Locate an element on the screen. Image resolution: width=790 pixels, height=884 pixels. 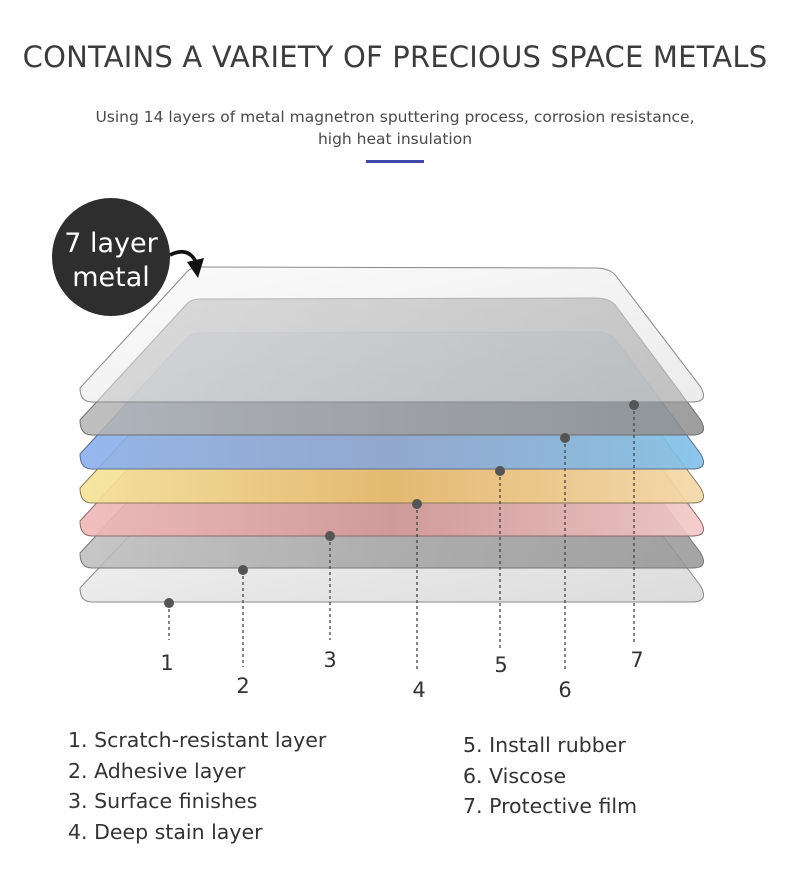
legend-item-7: 7. Protective film is located at coordinates (550, 806).